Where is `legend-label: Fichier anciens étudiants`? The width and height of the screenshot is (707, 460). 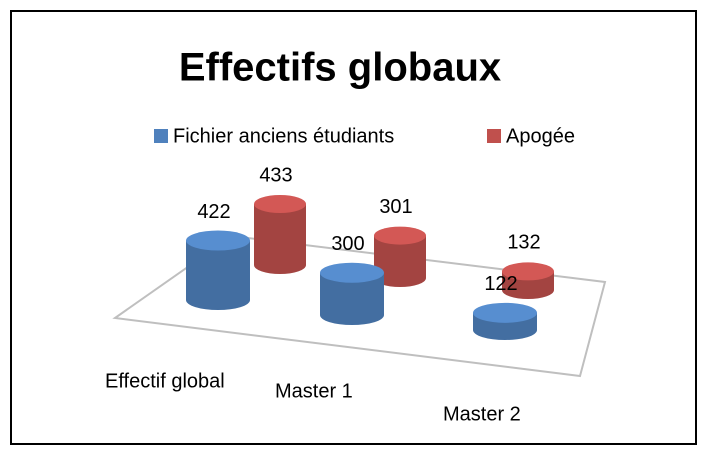
legend-label: Fichier anciens étudiants is located at coordinates (283, 136).